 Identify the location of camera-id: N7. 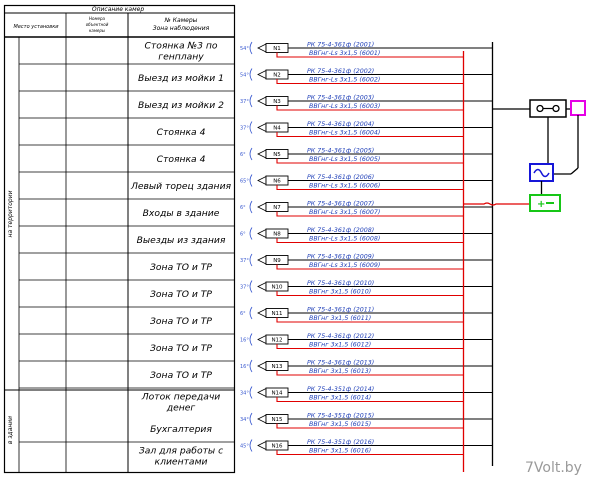
(277, 208).